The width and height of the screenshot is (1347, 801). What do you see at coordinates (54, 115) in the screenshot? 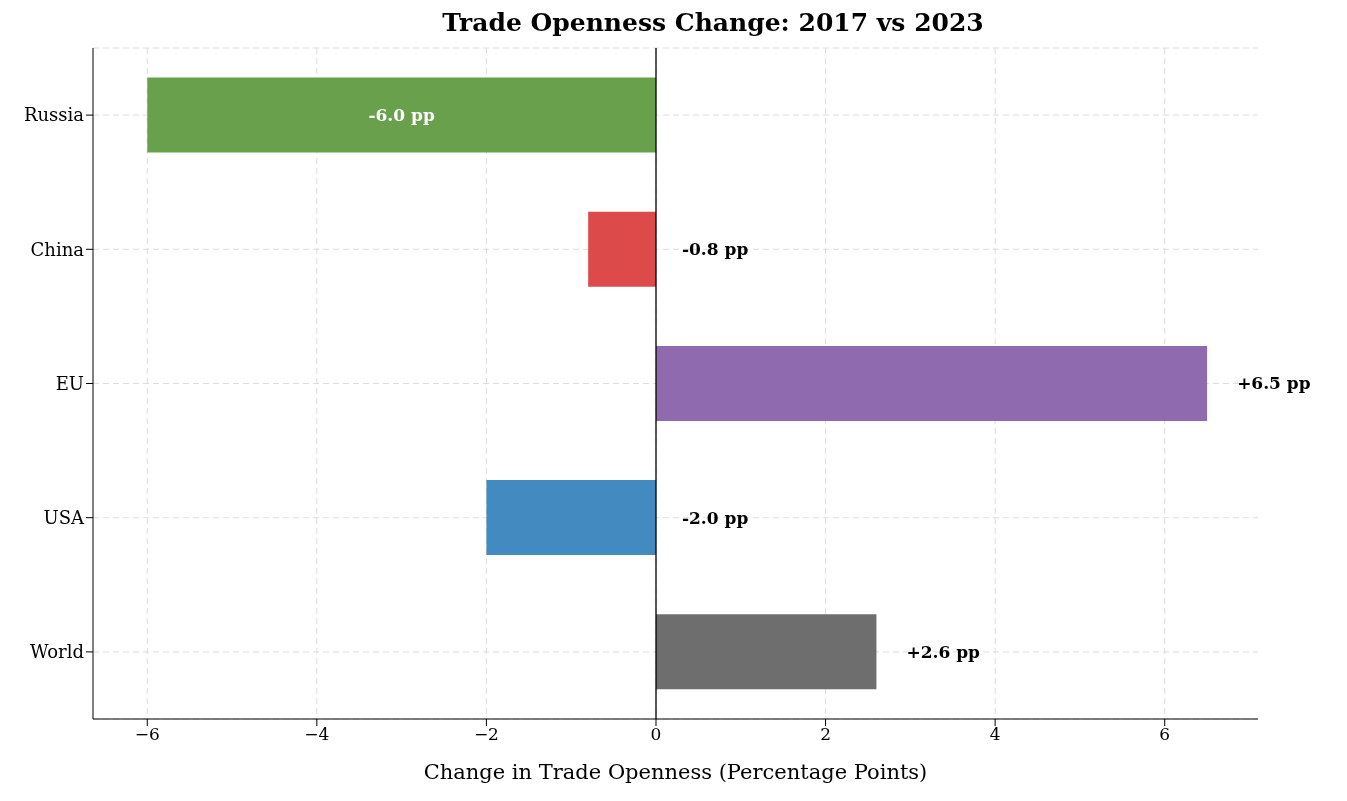
I see `y-tick-label: Russia` at bounding box center [54, 115].